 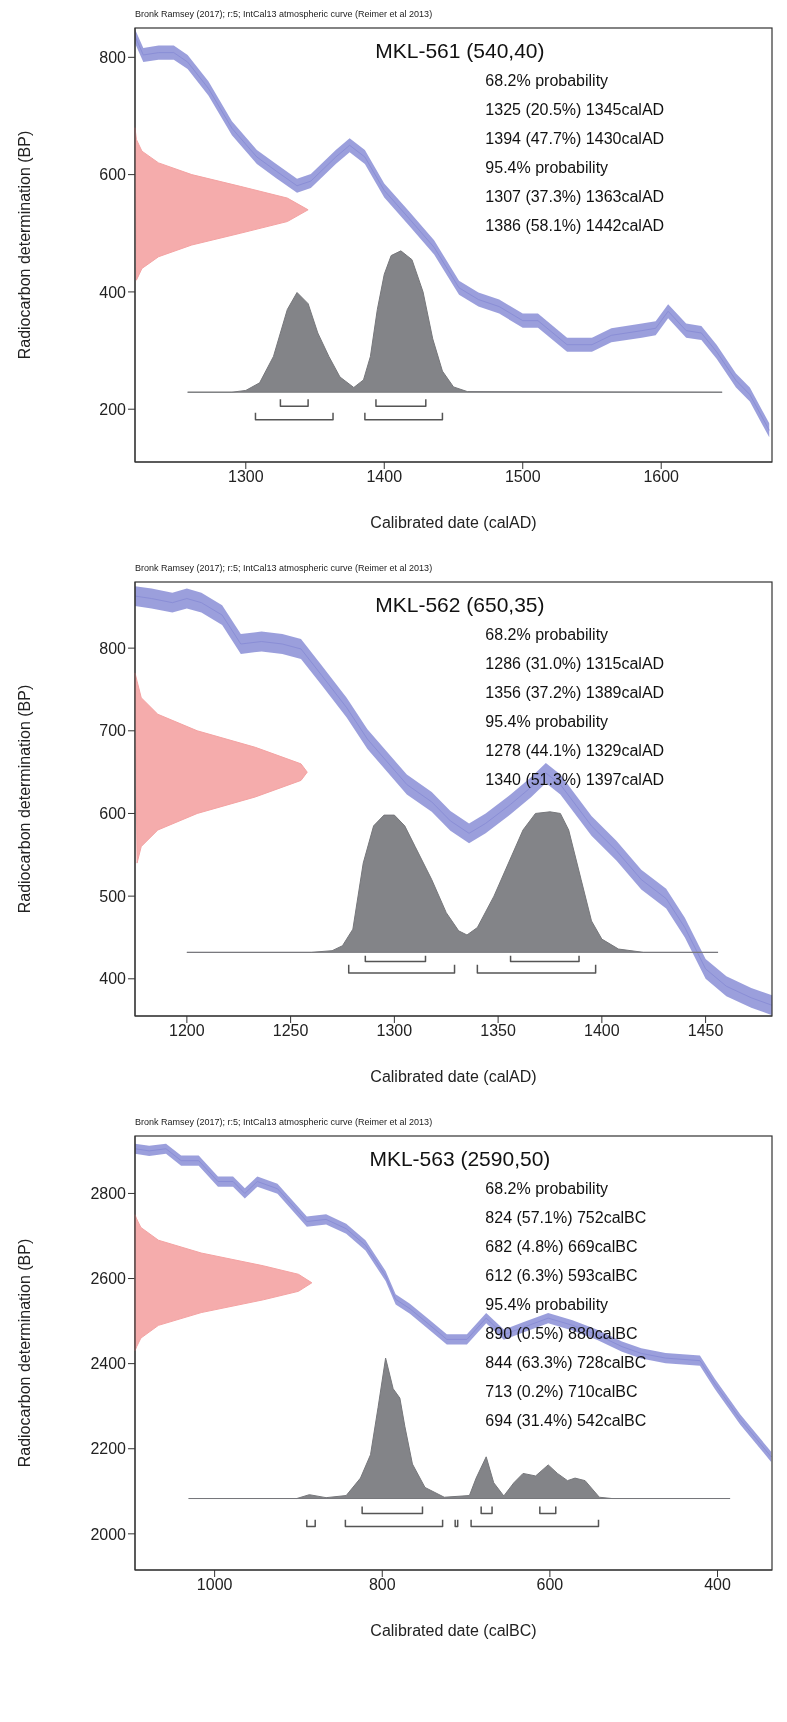 What do you see at coordinates (566, 1362) in the screenshot?
I see `annotation: 844 (63.3%) 728calBC` at bounding box center [566, 1362].